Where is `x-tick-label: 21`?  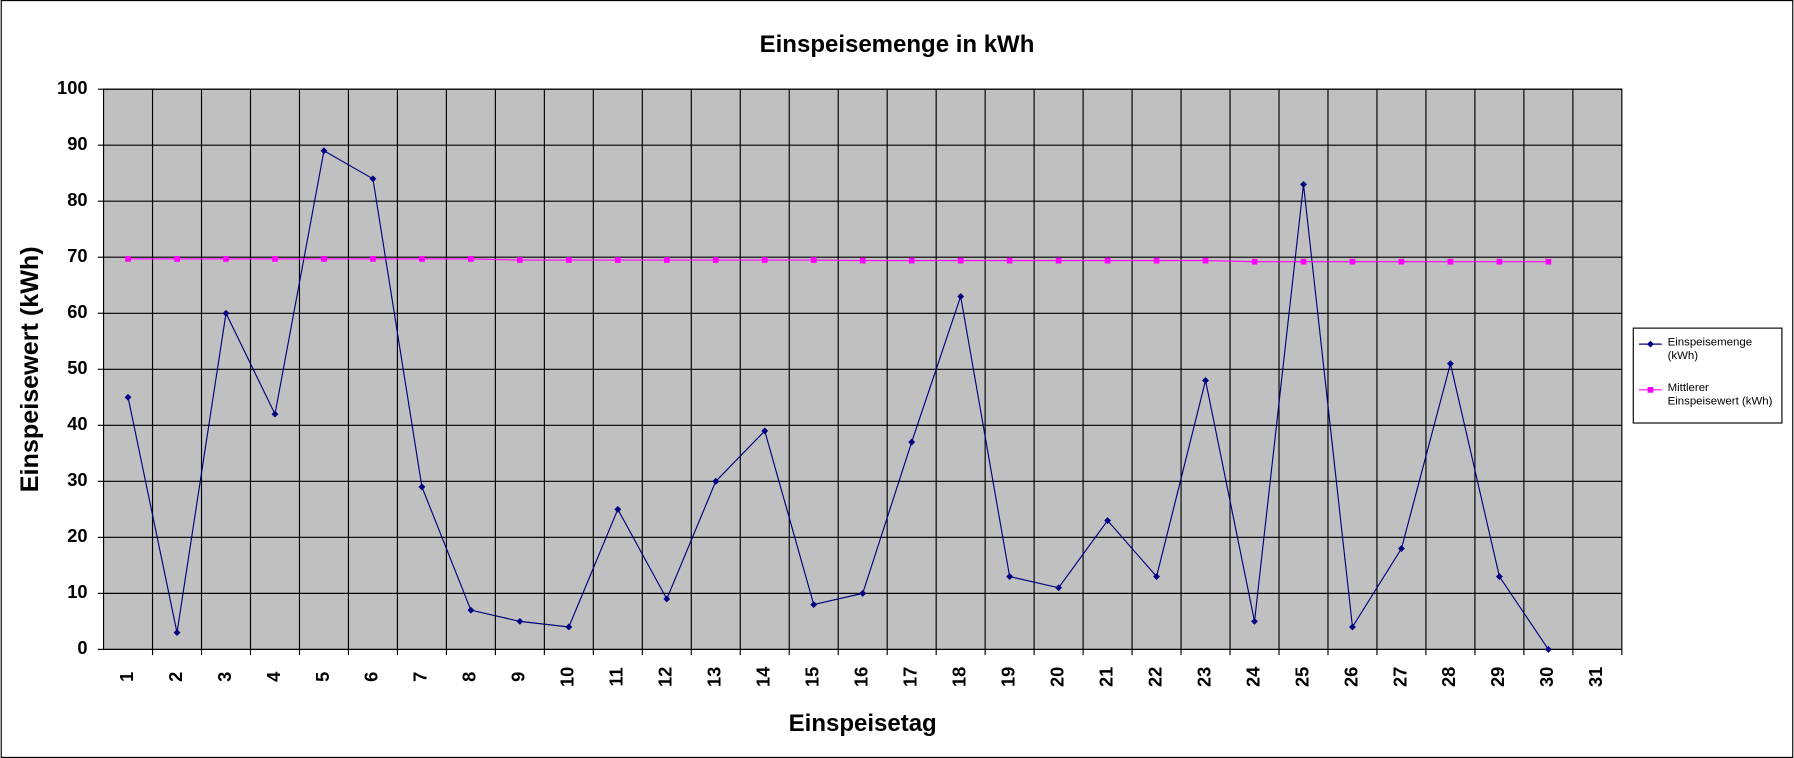 x-tick-label: 21 is located at coordinates (1105, 677).